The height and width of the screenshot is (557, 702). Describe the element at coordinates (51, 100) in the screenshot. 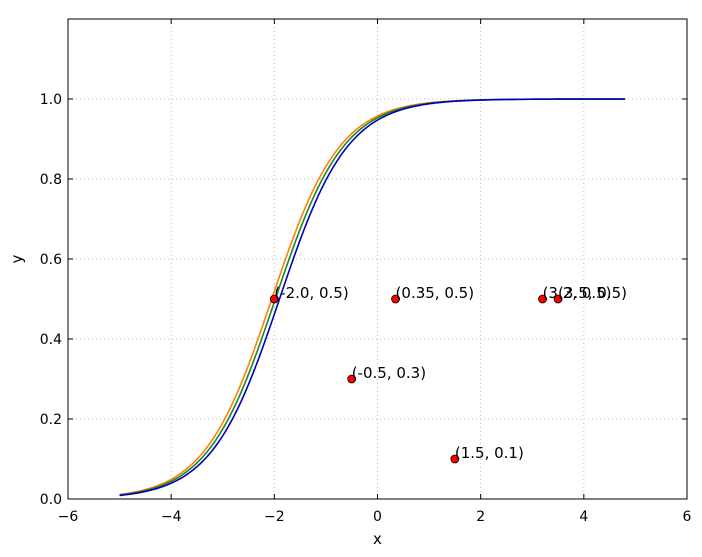

I see `y-tick-label: 1.0` at that location.